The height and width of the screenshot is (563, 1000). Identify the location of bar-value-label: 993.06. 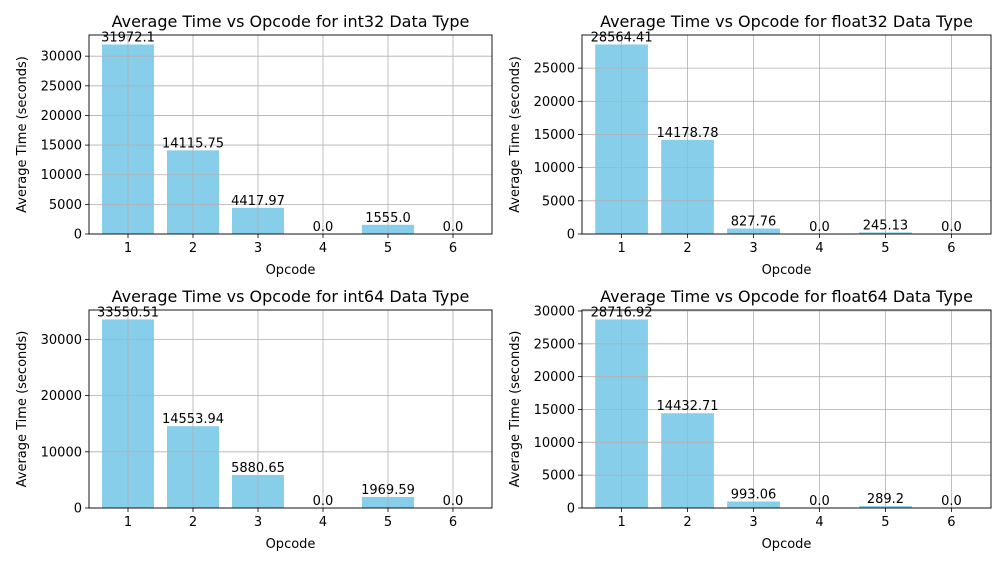
(754, 494).